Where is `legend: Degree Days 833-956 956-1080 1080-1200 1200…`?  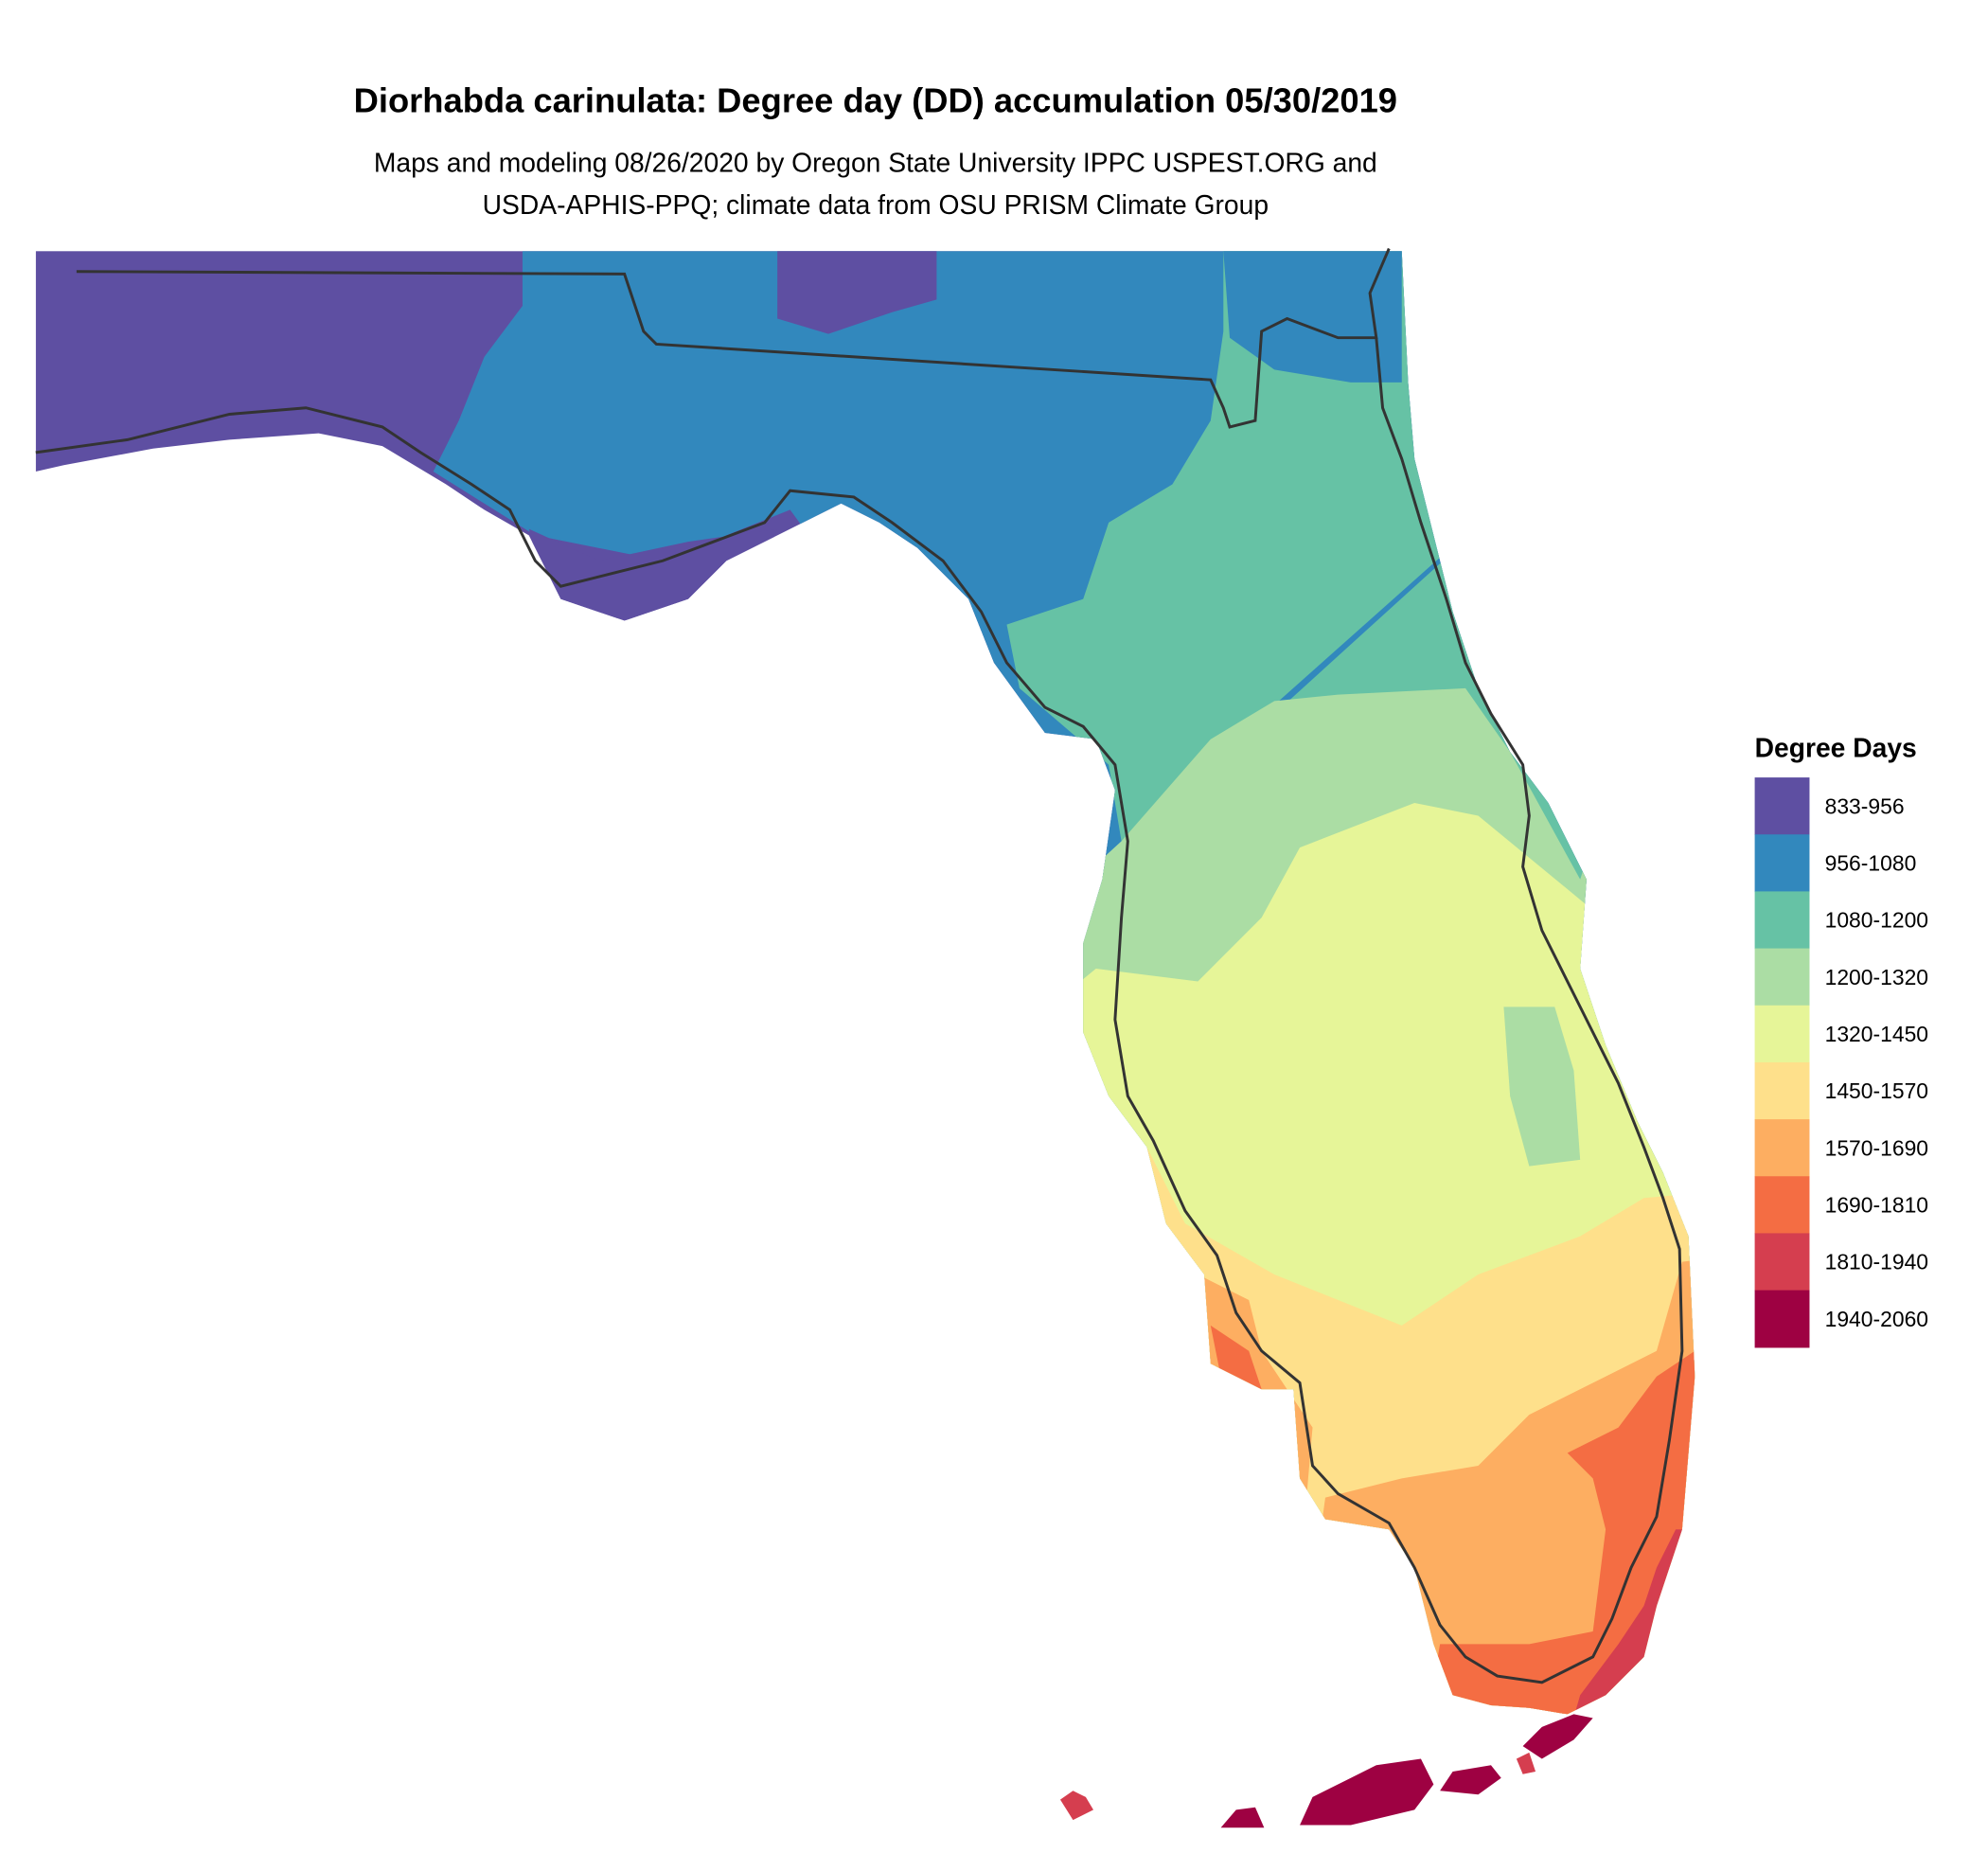
legend: Degree Days 833-956 956-1080 1080-1200 1200… is located at coordinates (1841, 1040).